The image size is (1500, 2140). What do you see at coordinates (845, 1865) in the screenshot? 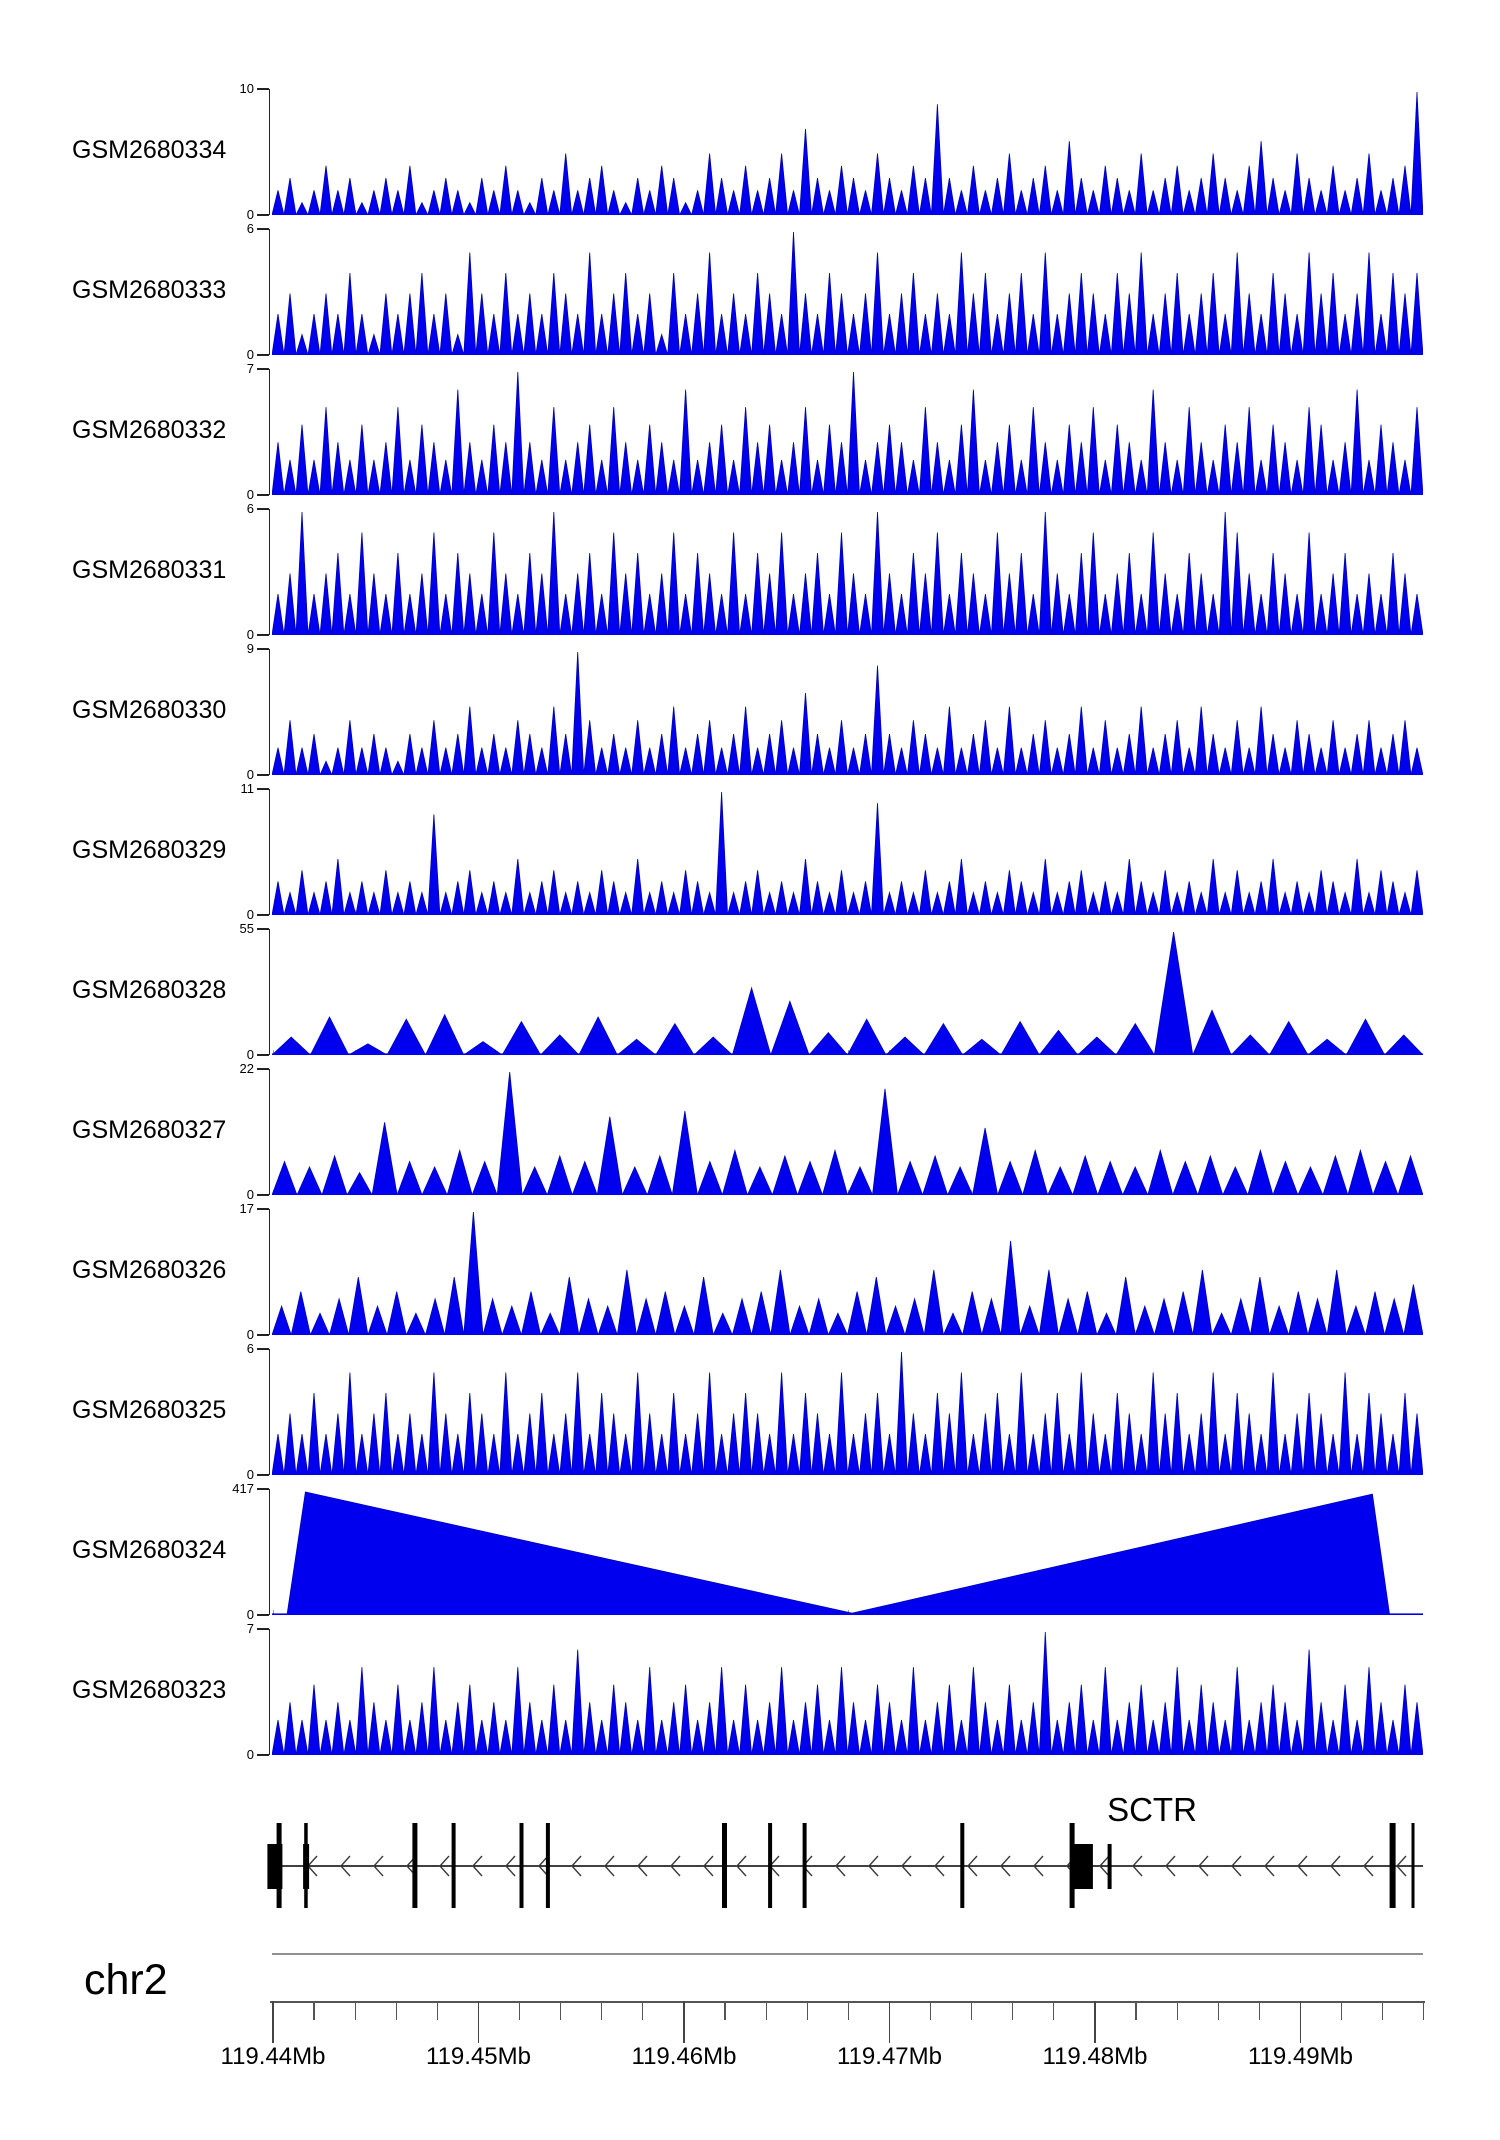
I see `gene-model-svg` at bounding box center [845, 1865].